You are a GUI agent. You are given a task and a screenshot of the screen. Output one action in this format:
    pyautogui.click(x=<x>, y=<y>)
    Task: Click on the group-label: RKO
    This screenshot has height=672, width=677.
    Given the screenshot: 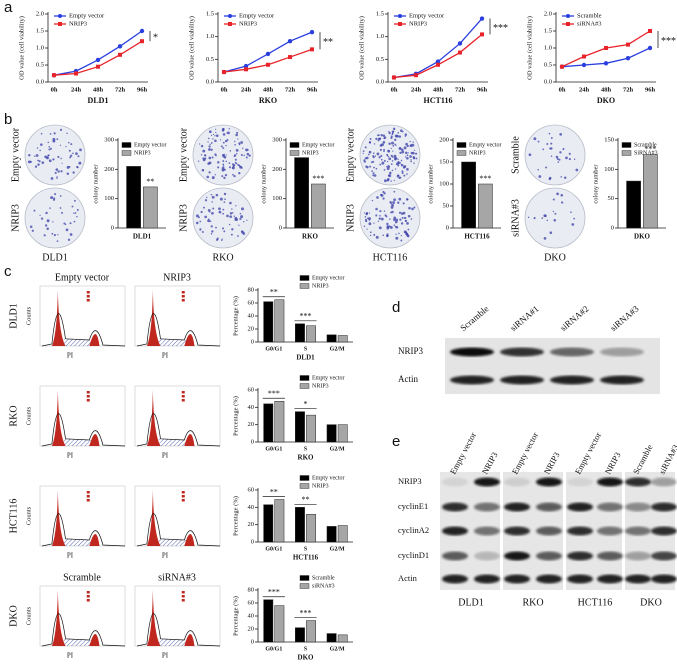 What is the action you would take?
    pyautogui.click(x=532, y=602)
    